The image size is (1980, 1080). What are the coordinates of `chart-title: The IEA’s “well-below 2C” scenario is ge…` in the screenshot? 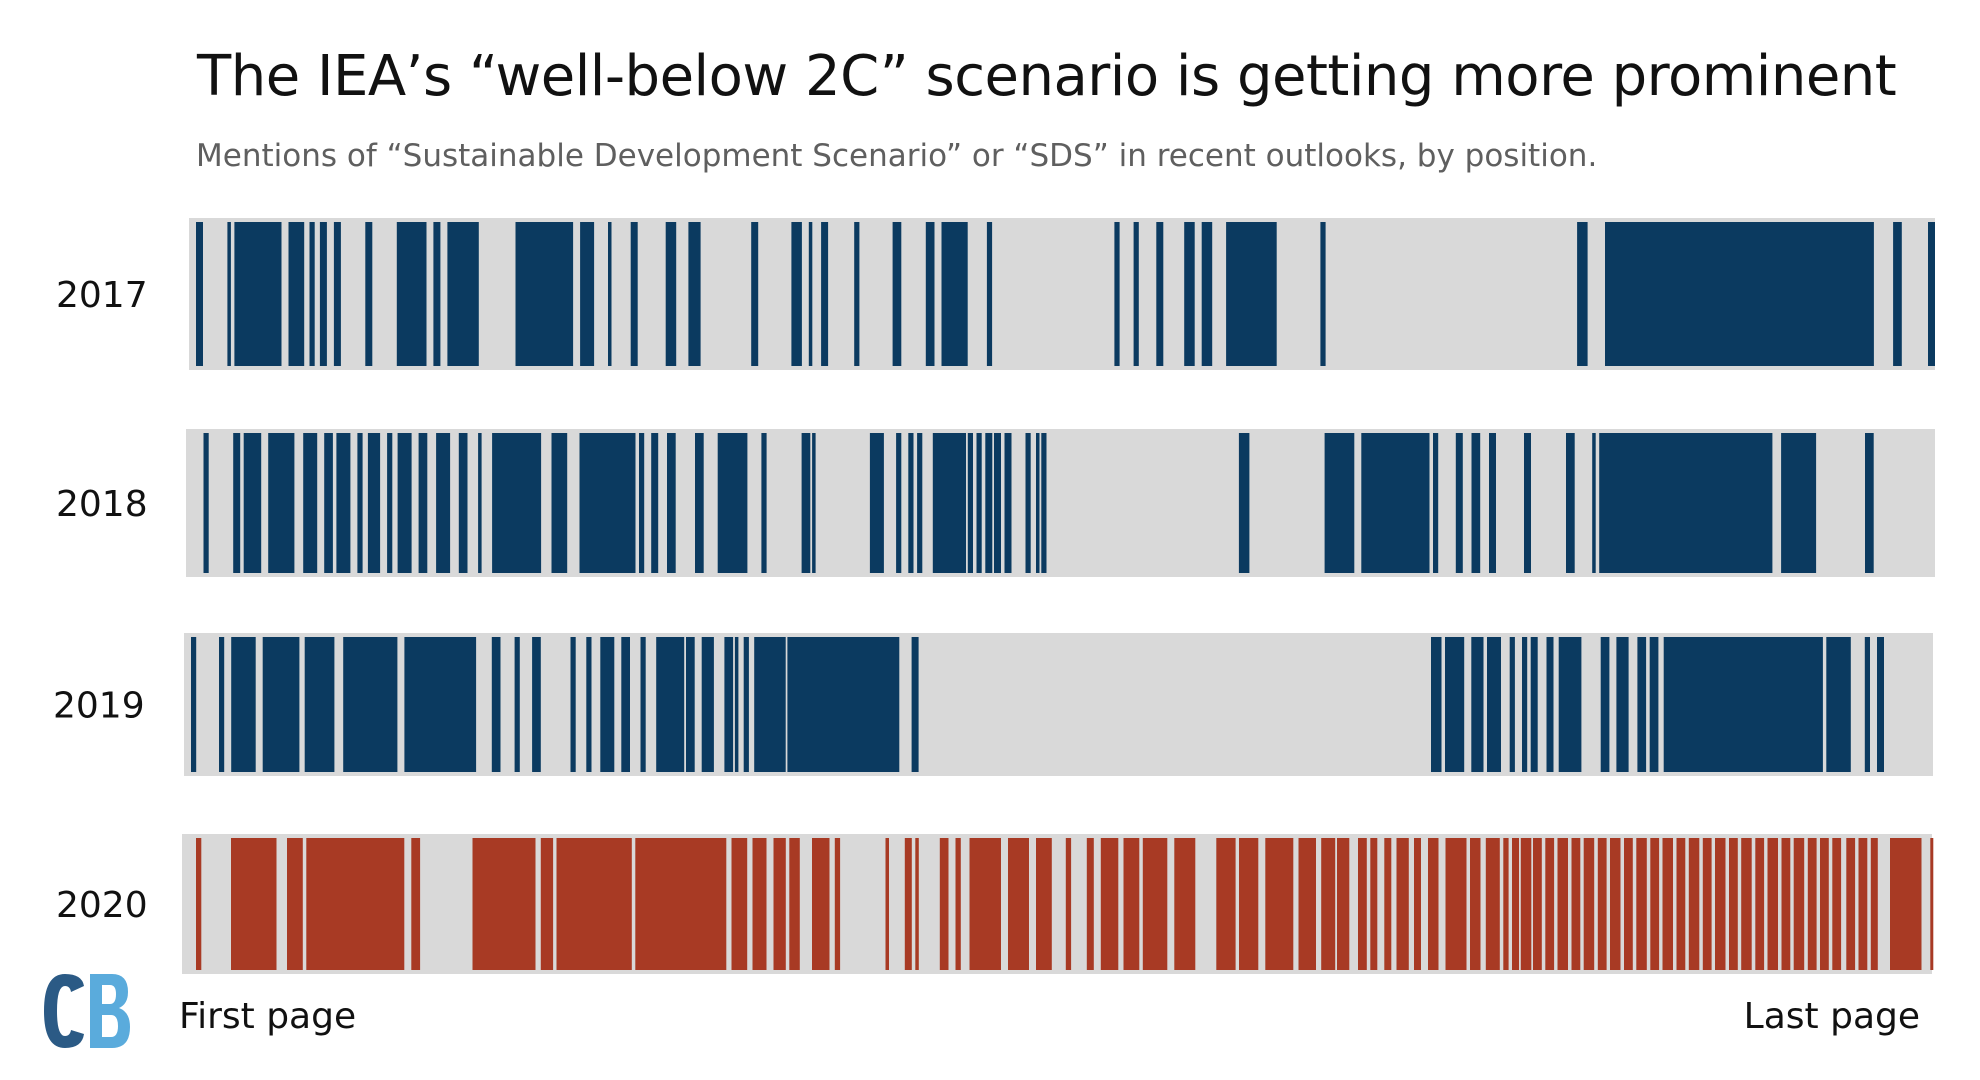 It's located at (1047, 76).